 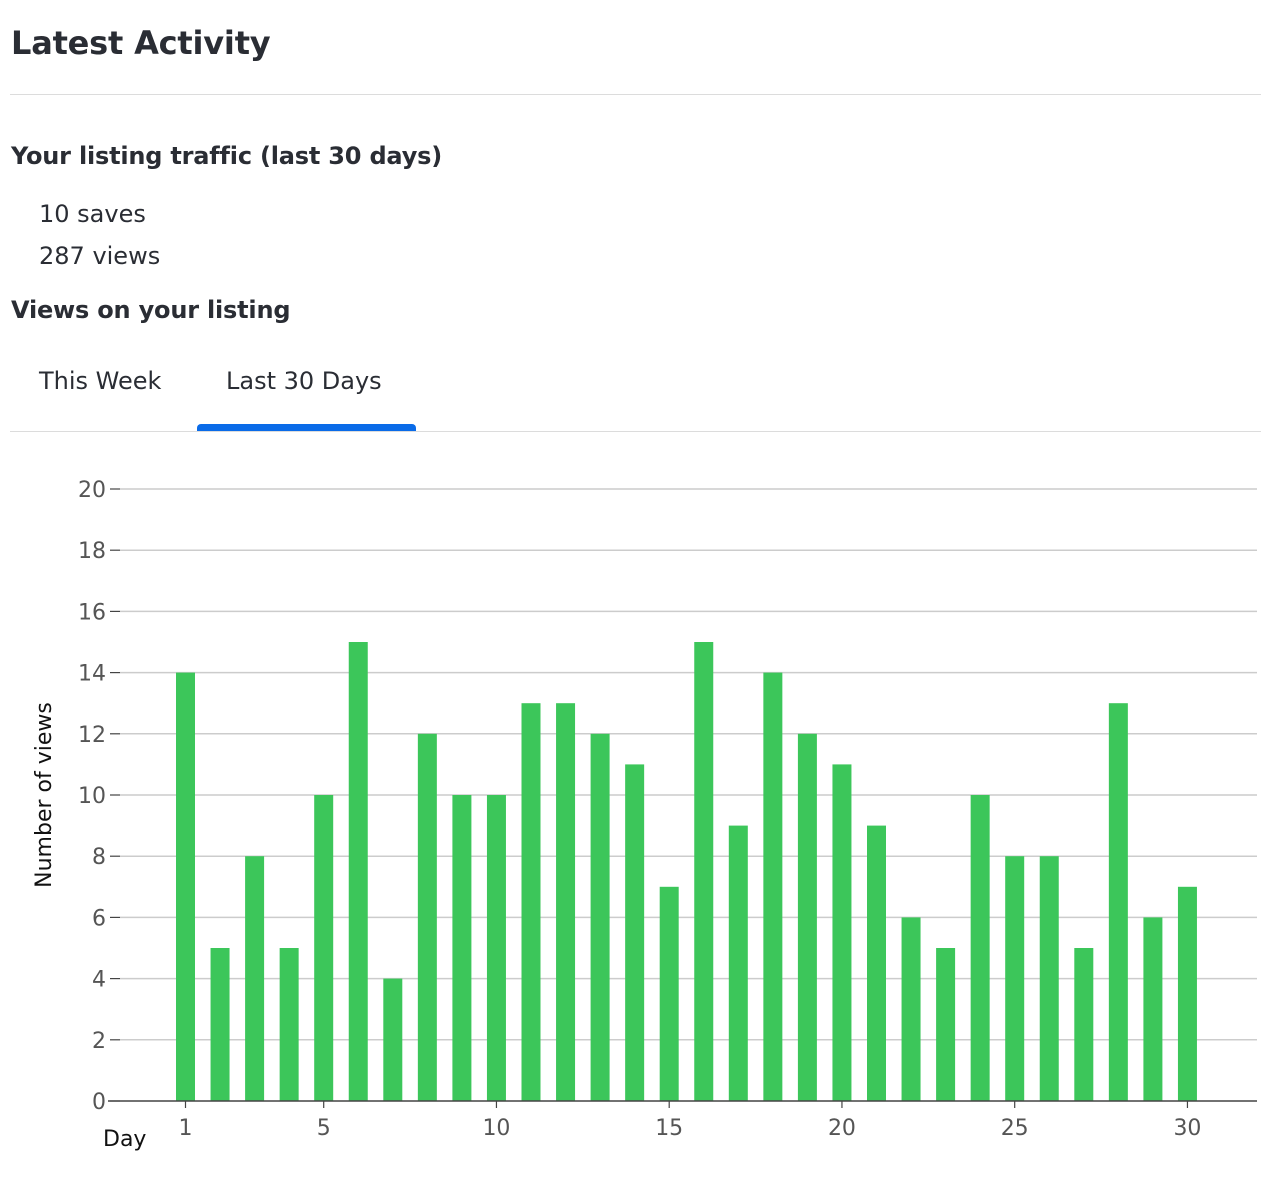 What do you see at coordinates (44, 795) in the screenshot?
I see `y-axis-title: Number of views` at bounding box center [44, 795].